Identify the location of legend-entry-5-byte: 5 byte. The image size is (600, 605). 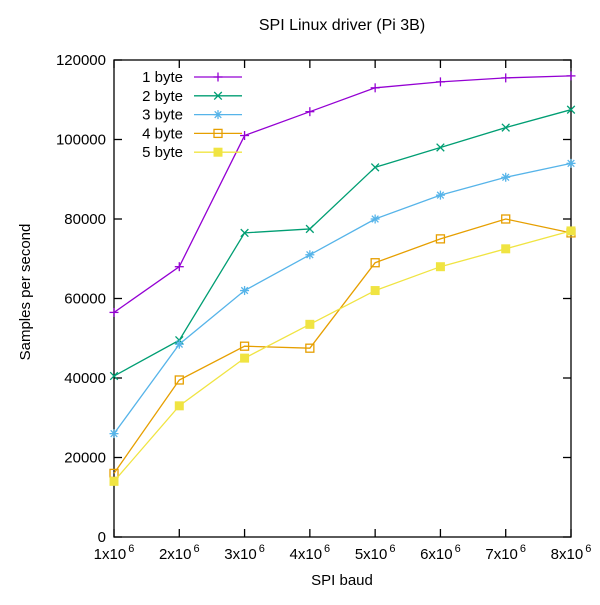
(192, 152).